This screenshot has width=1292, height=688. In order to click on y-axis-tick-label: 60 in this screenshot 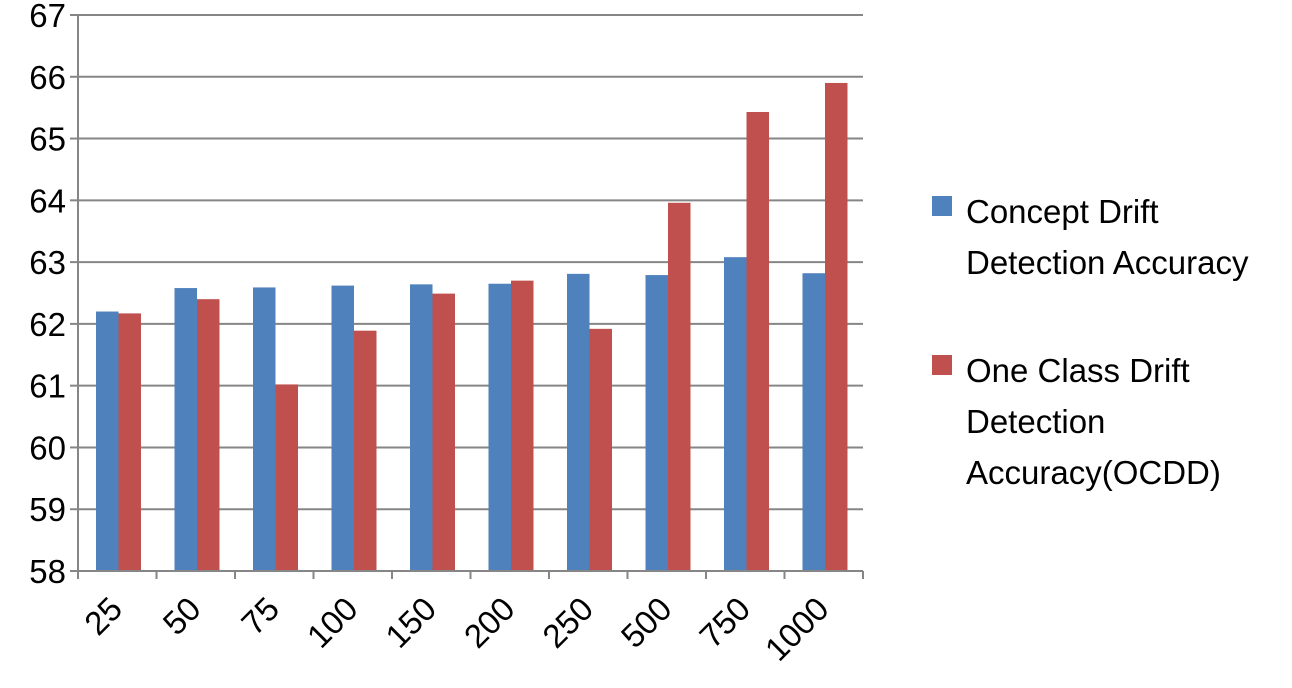, I will do `click(47, 447)`.